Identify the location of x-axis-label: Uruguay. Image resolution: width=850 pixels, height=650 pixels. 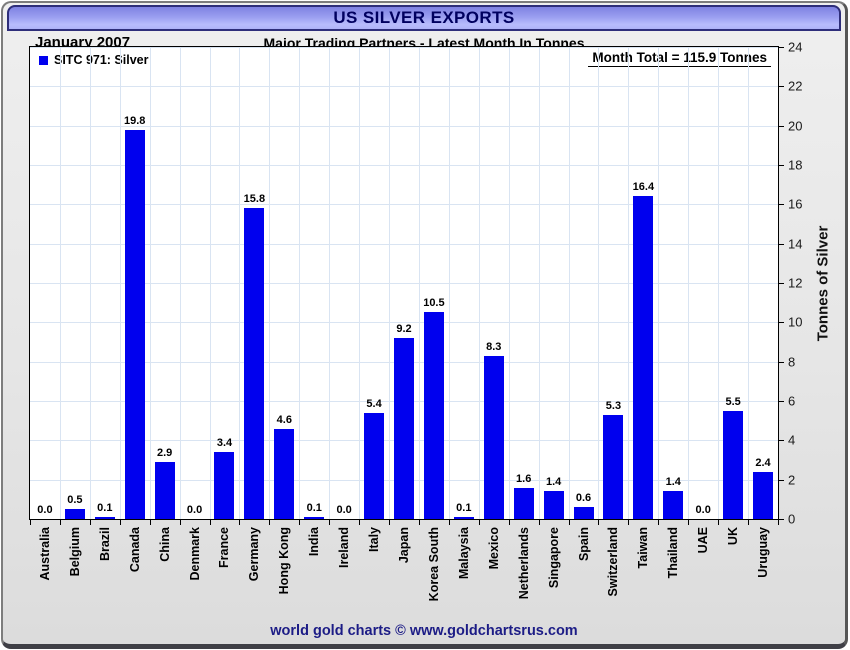
(763, 552).